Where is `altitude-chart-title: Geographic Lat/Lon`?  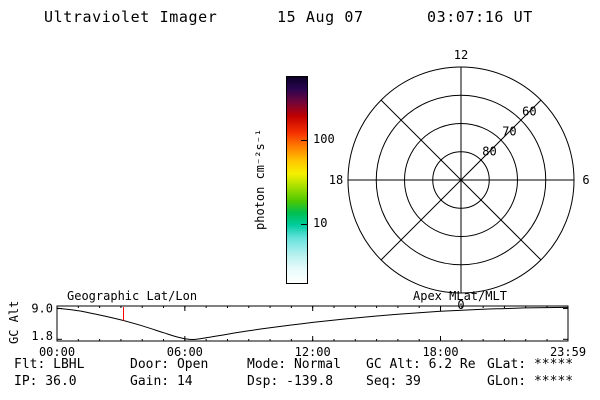
altitude-chart-title: Geographic Lat/Lon is located at coordinates (132, 296).